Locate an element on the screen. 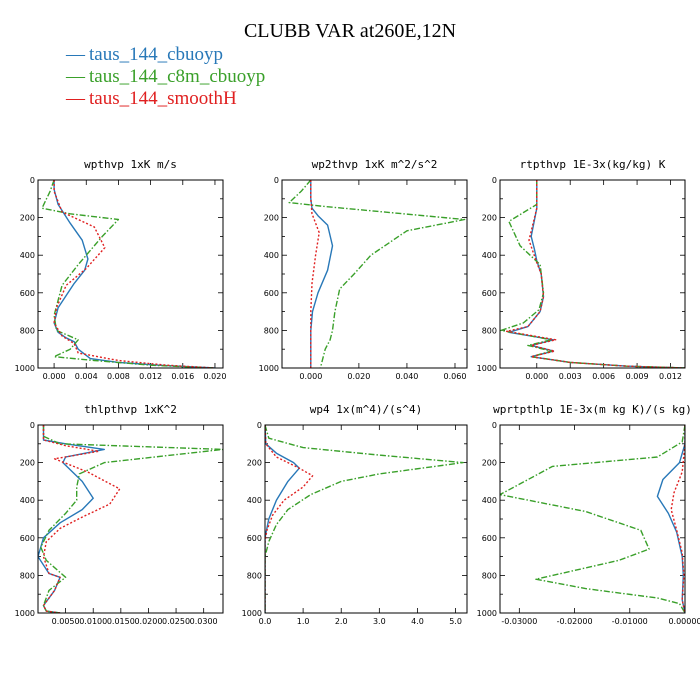 This screenshot has width=700, height=700. legend-swatch-c8m-cbuoyp: — is located at coordinates (75, 76).